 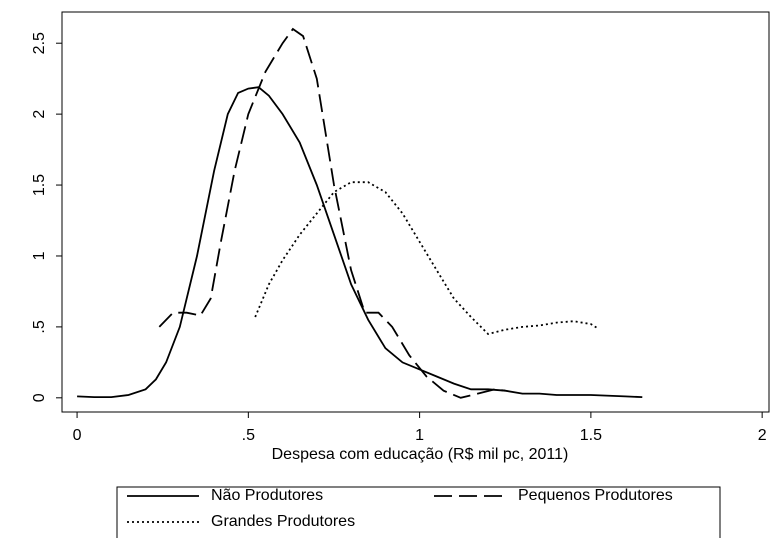 I want to click on y-tick-label: 0, so click(x=39, y=397).